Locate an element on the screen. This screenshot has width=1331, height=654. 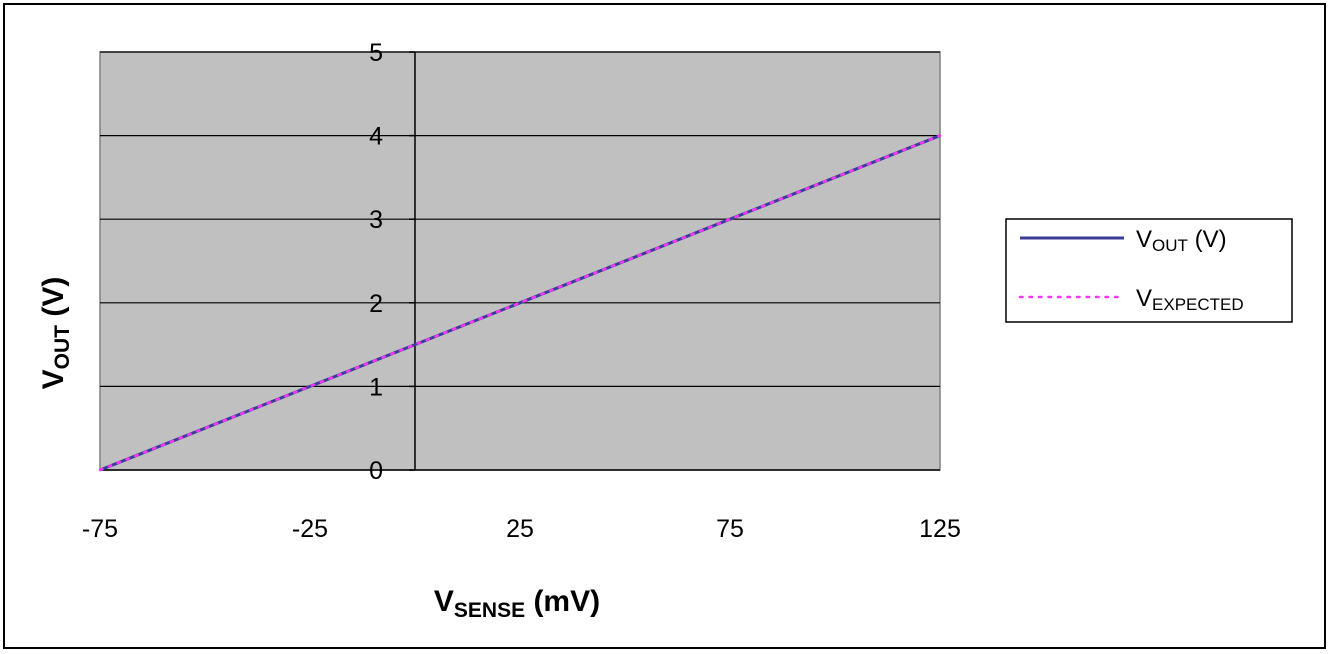
x-tick-label: 125 is located at coordinates (940, 529).